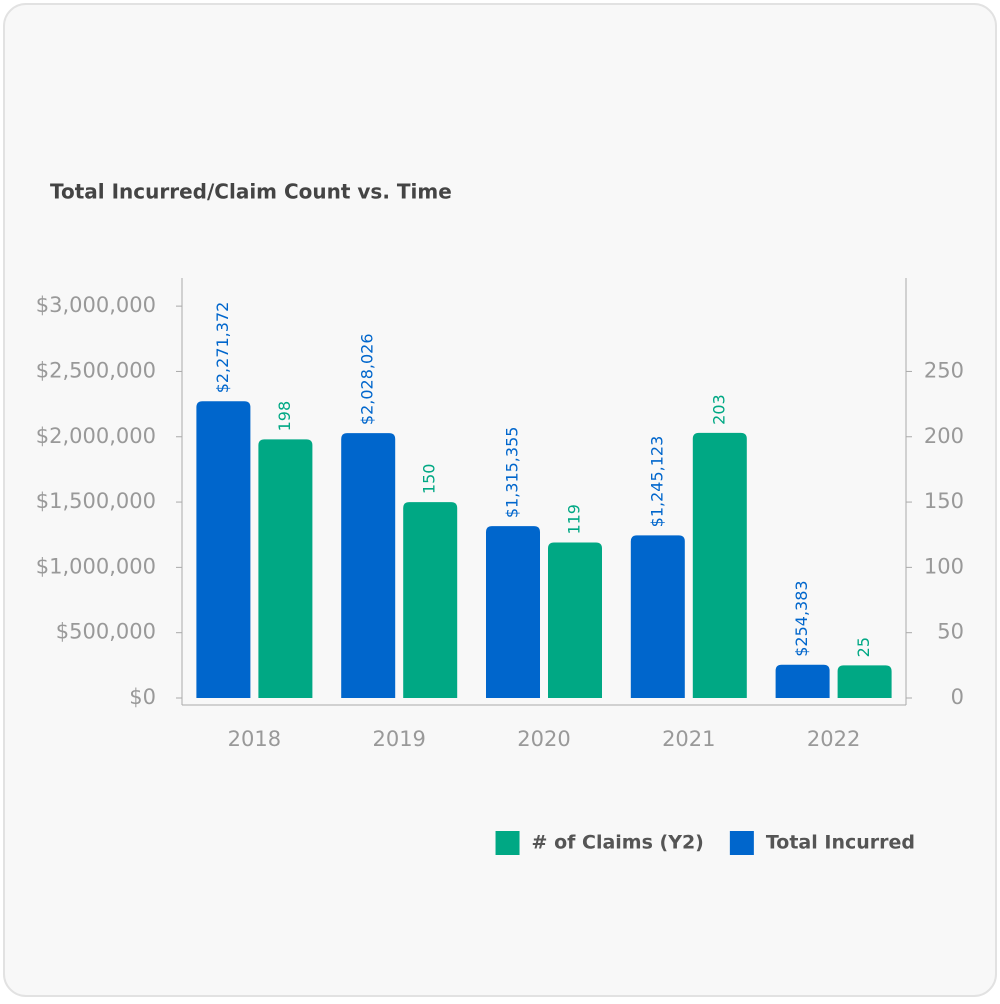 Image resolution: width=1000 pixels, height=1004 pixels. I want to click on value-label: $254,383, so click(801, 618).